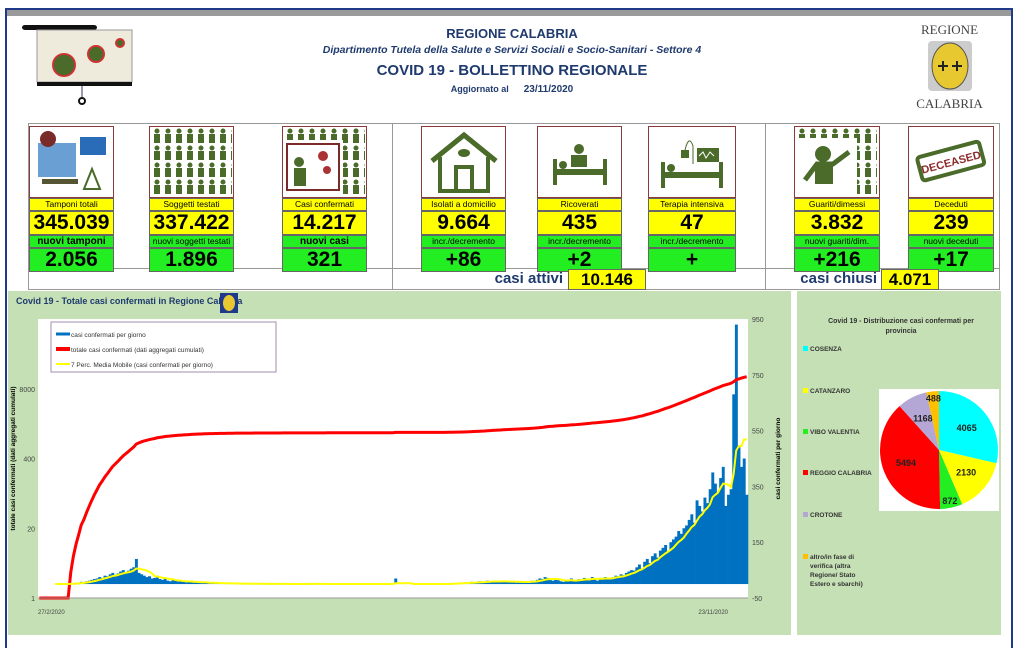 This screenshot has width=1024, height=648. What do you see at coordinates (906, 463) in the screenshot?
I see `pie-value-label: 5494` at bounding box center [906, 463].